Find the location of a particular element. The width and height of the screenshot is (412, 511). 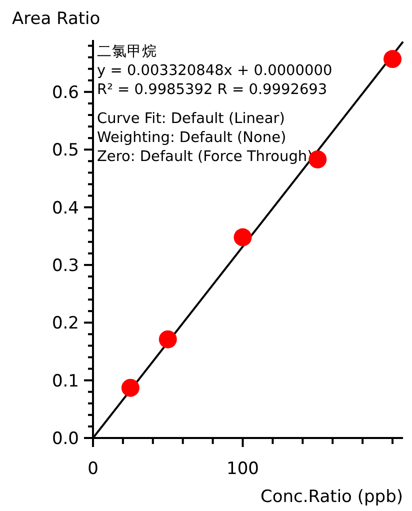

annotation: 二氯甲烷 is located at coordinates (127, 51).